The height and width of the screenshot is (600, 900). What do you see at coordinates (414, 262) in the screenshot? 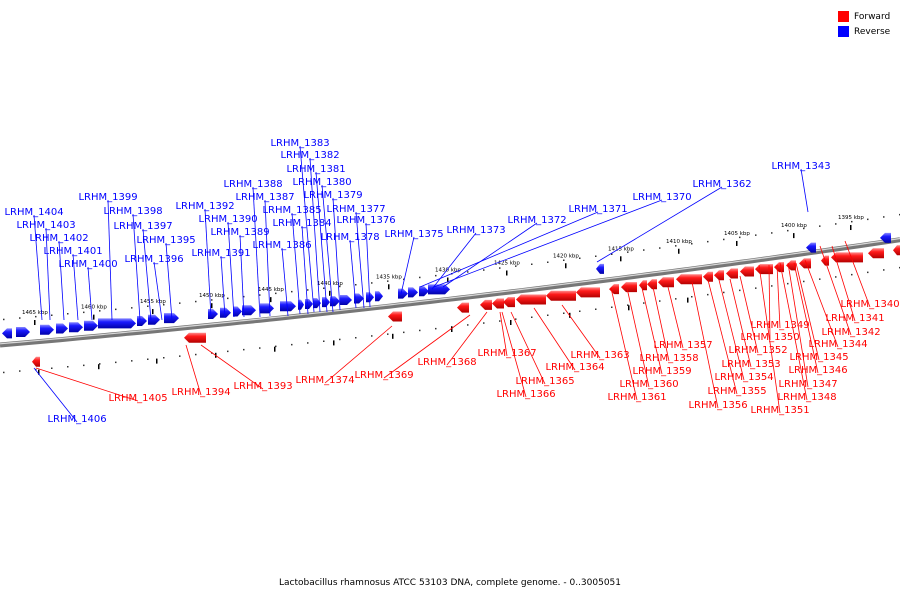
I see `gene-label: LRHM_1375` at bounding box center [414, 262].